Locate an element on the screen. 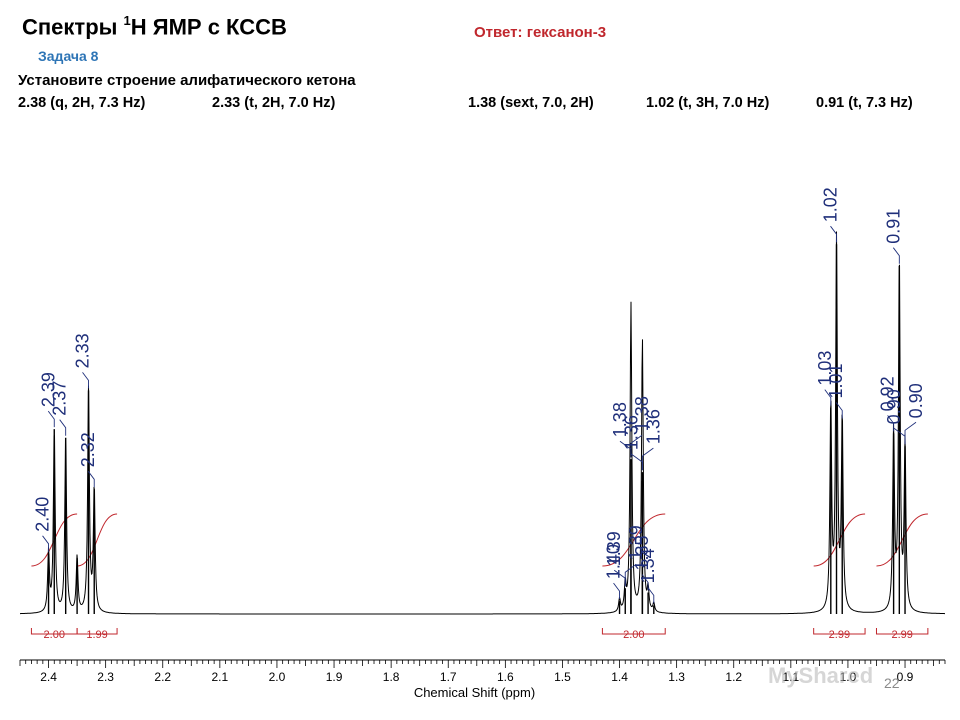  data-line-2-38: 2.38 (q, 2H, 7.3 Hz) is located at coordinates (82, 103).